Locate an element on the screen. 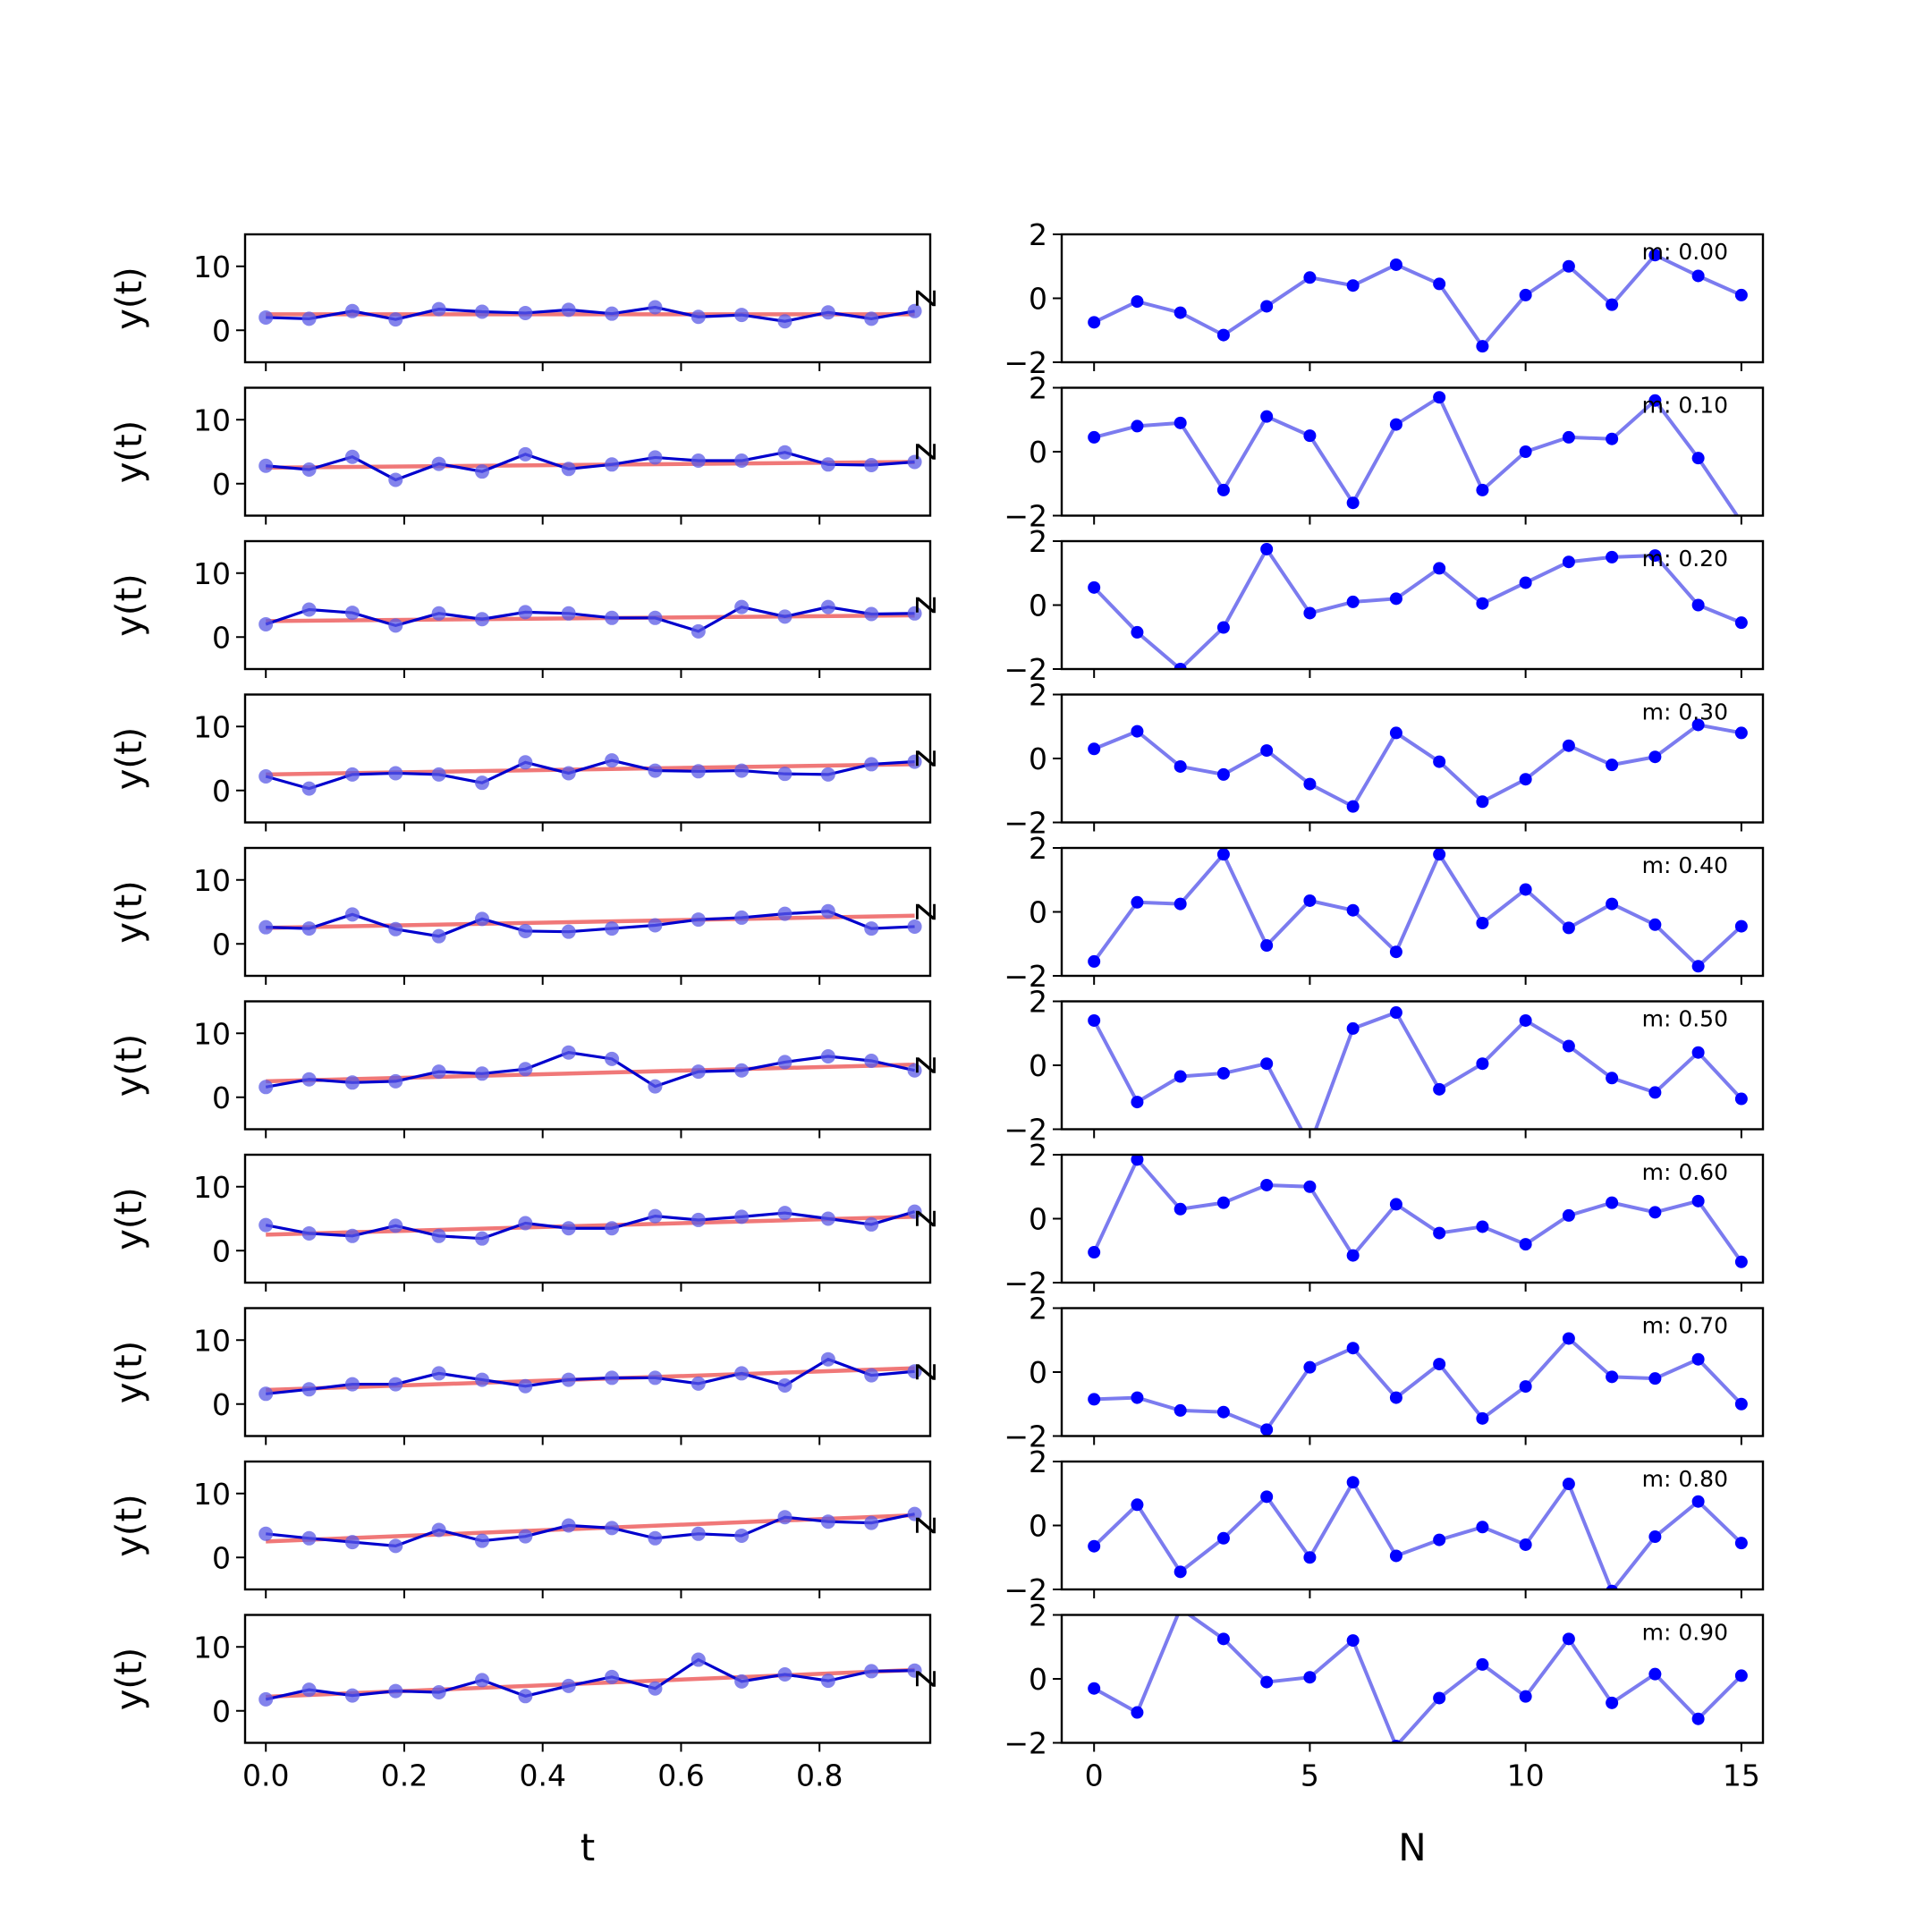 The image size is (1932, 1932). left-panel-10: 0 10 0.0 0.2 0.4 0.6 0.8 y(t) is located at coordinates (520, 1703).